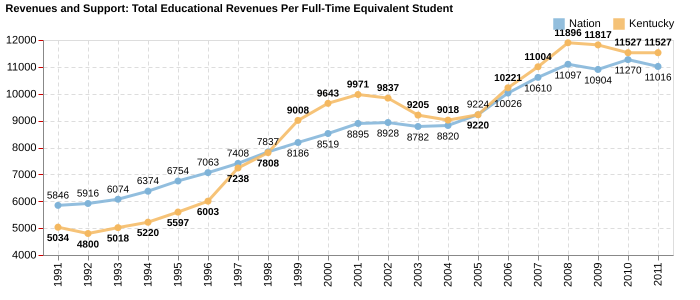 The image size is (700, 300). Describe the element at coordinates (652, 24) in the screenshot. I see `legend-label: Kentucky` at that location.